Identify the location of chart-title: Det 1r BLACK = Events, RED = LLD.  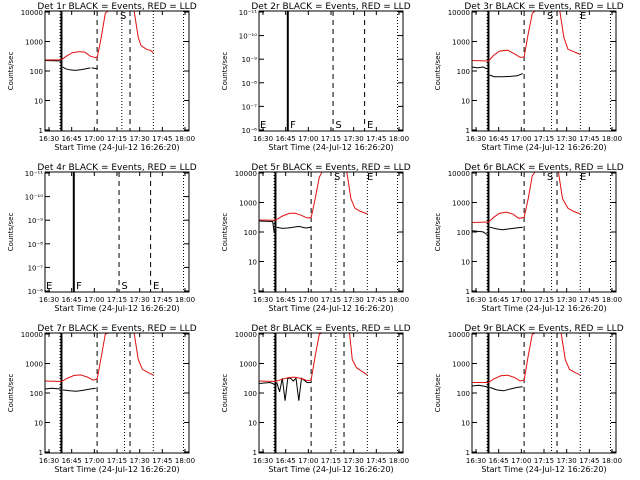
(116, 7).